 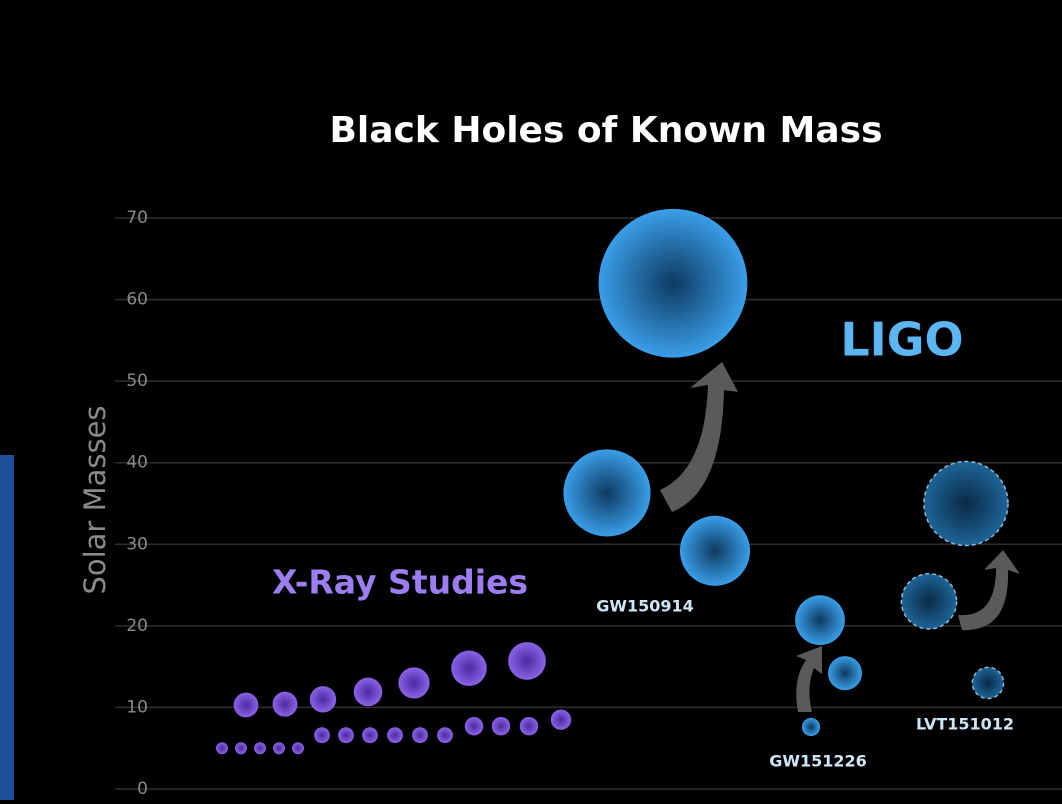 What do you see at coordinates (400, 582) in the screenshot?
I see `xray-label: X-Ray Studies` at bounding box center [400, 582].